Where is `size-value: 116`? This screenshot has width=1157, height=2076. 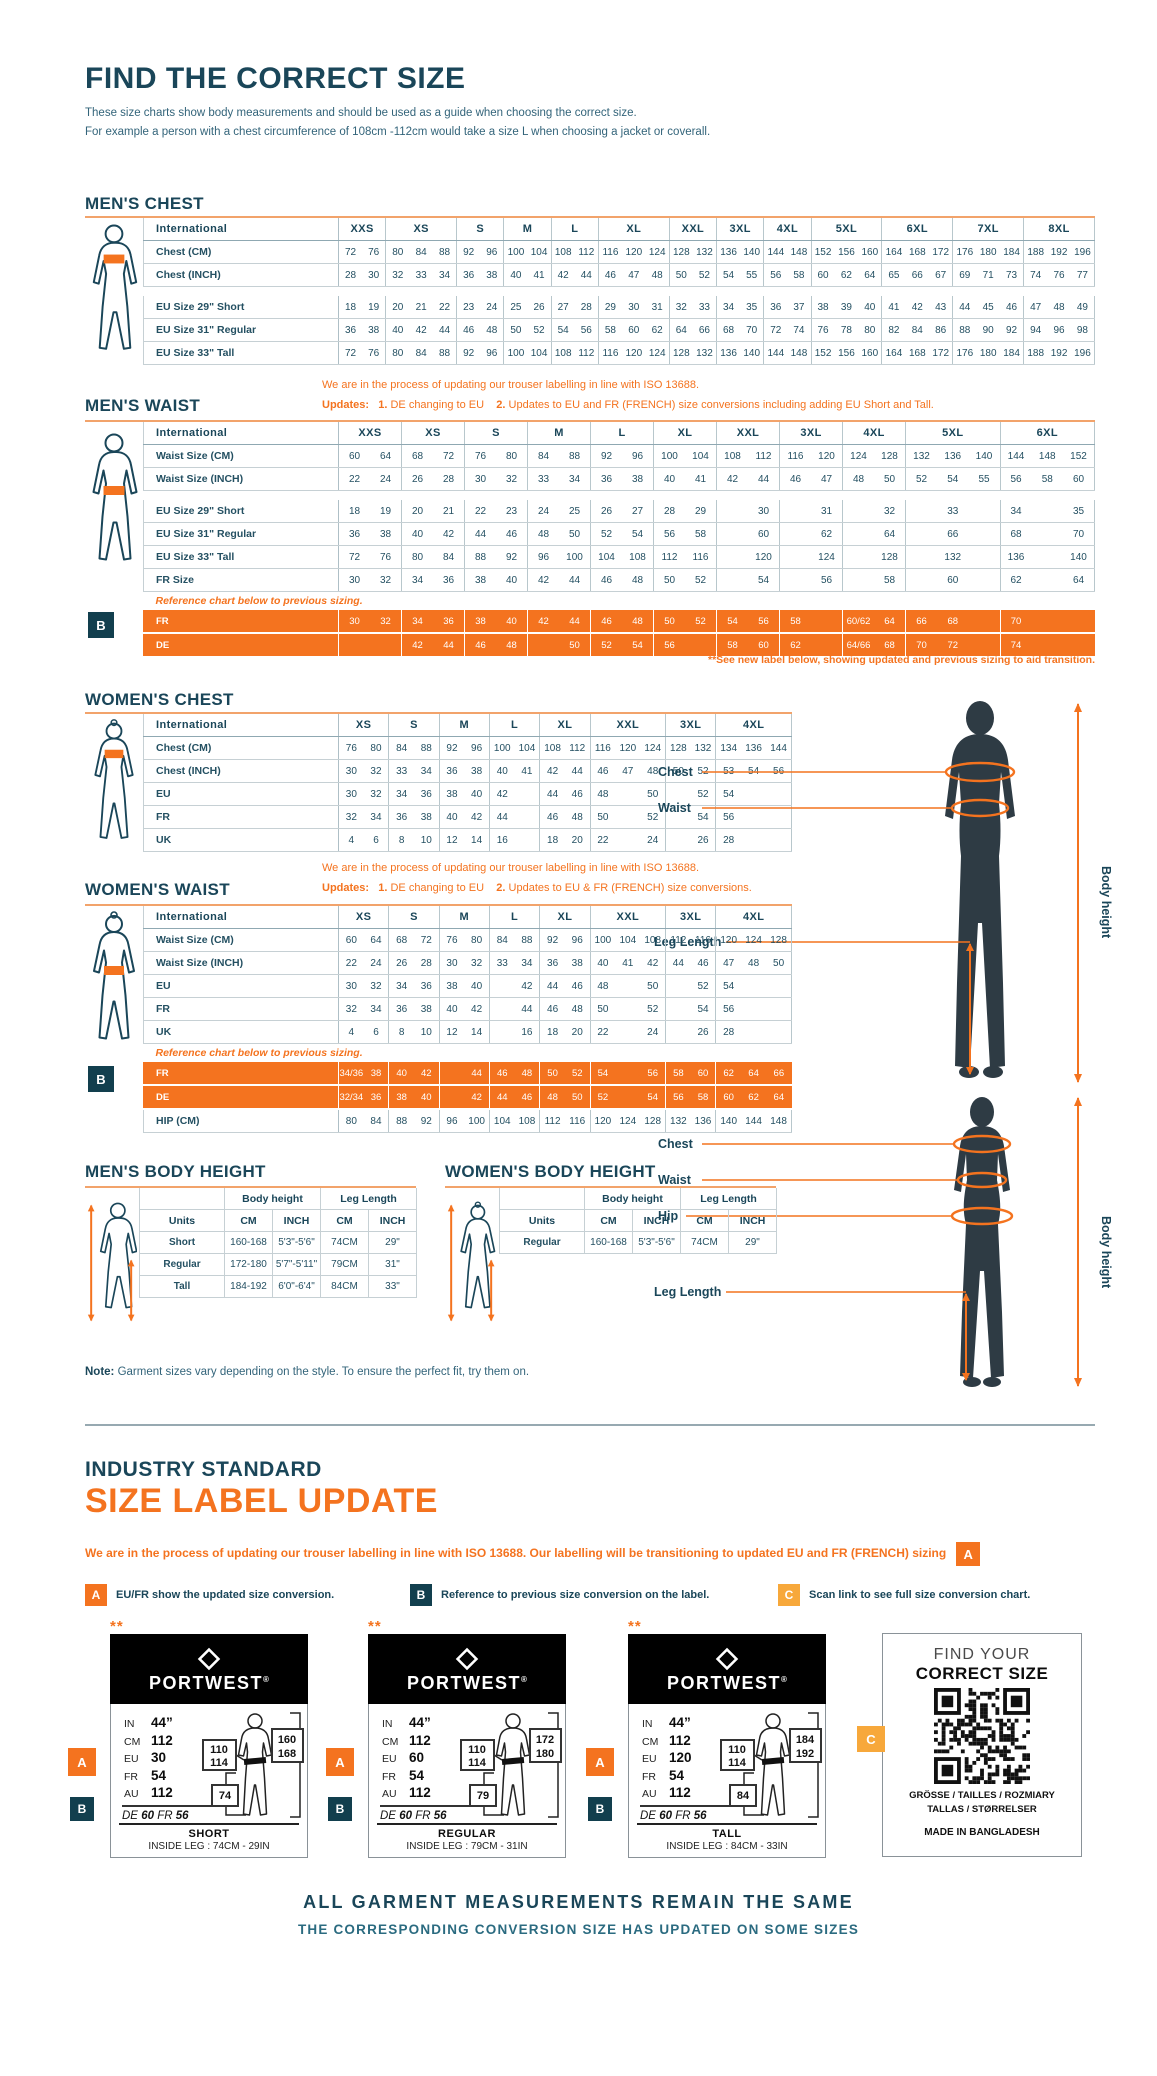
size-value: 116 is located at coordinates (609, 353).